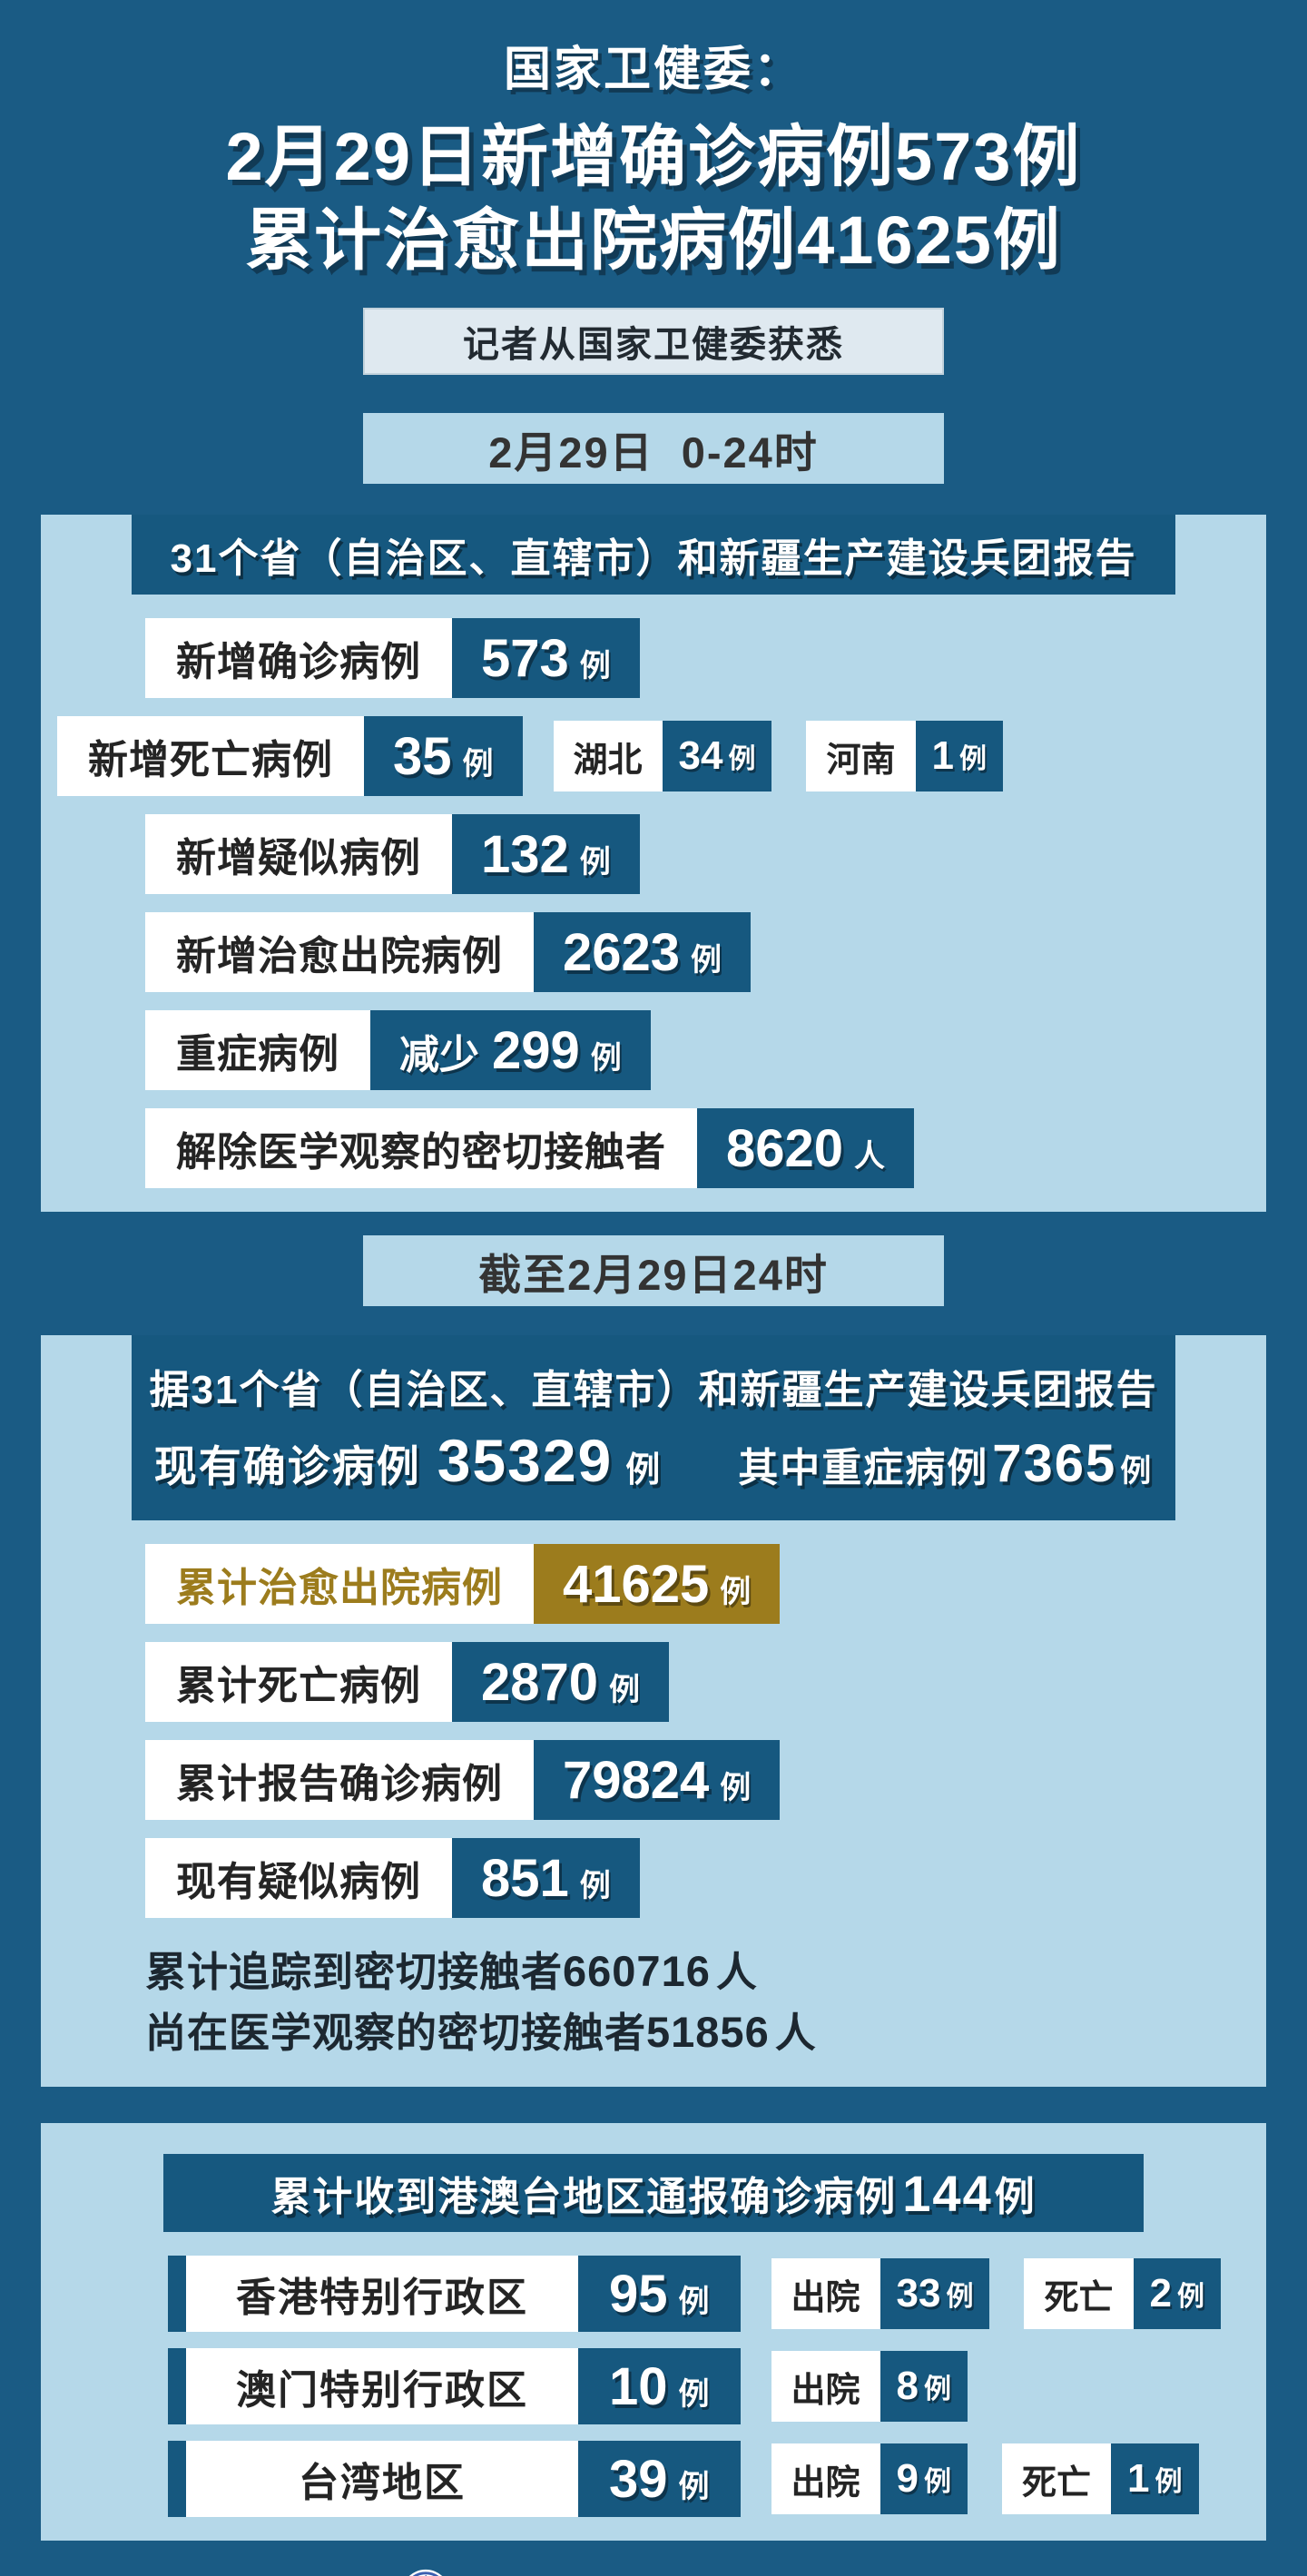  I want to click on stat-value-box: 35 例, so click(443, 756).